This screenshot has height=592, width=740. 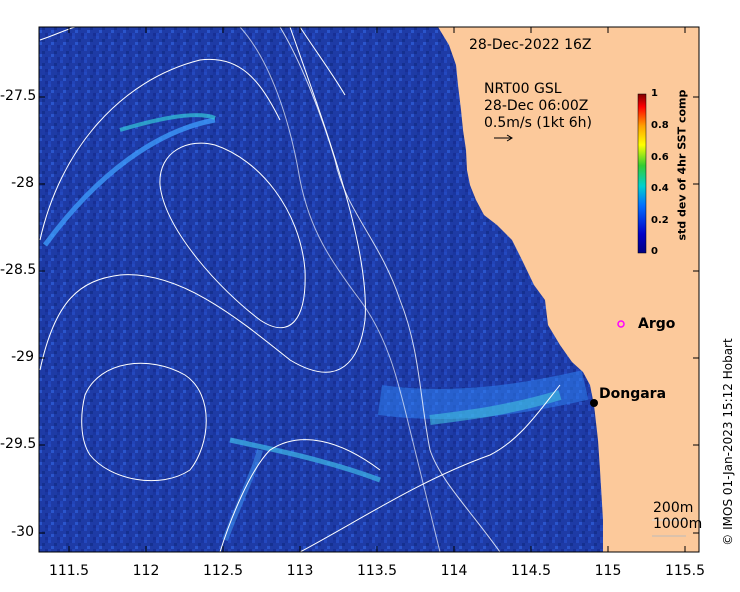 I want to click on dongara-marker, so click(x=594, y=403).